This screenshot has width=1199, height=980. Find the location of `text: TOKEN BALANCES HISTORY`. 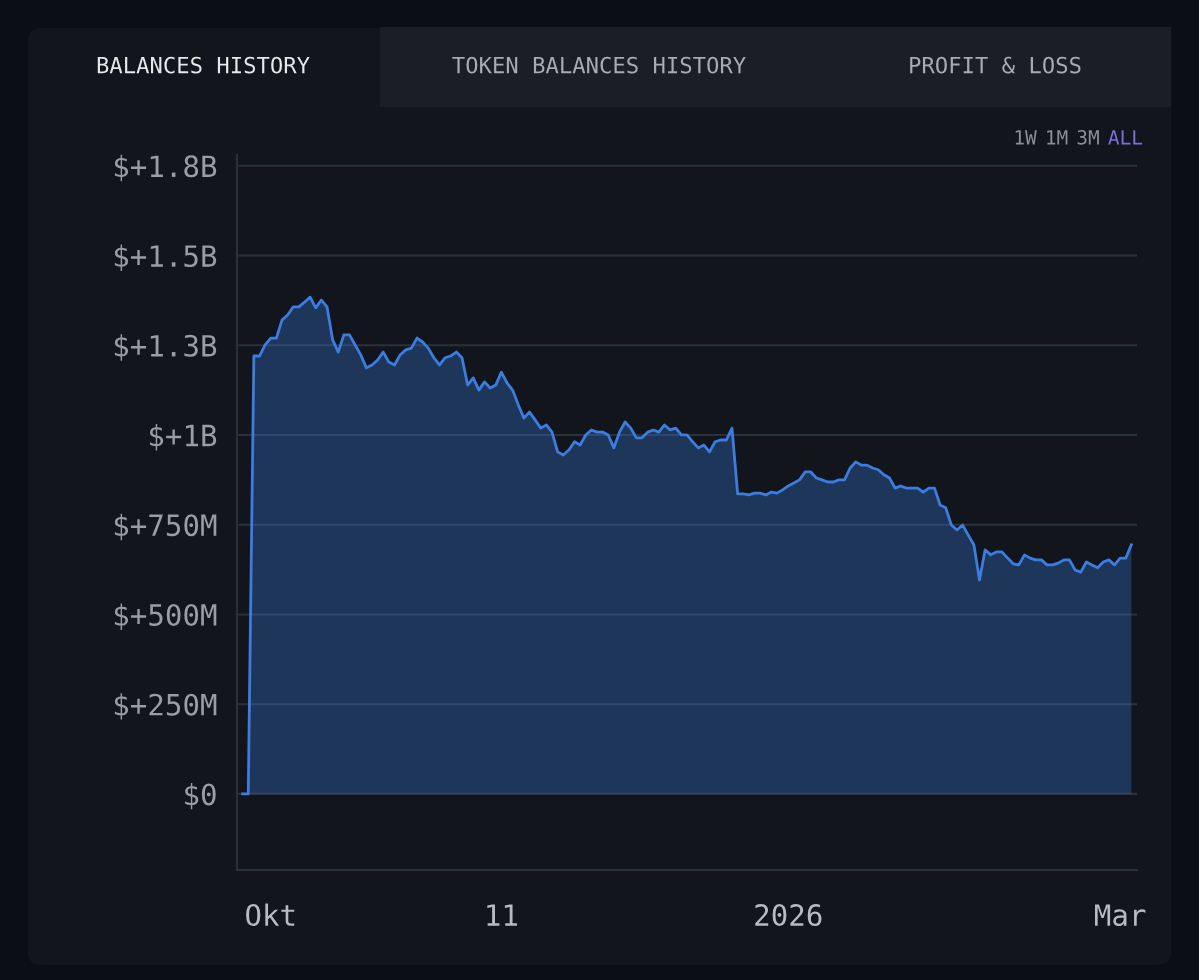

text: TOKEN BALANCES HISTORY is located at coordinates (599, 65).